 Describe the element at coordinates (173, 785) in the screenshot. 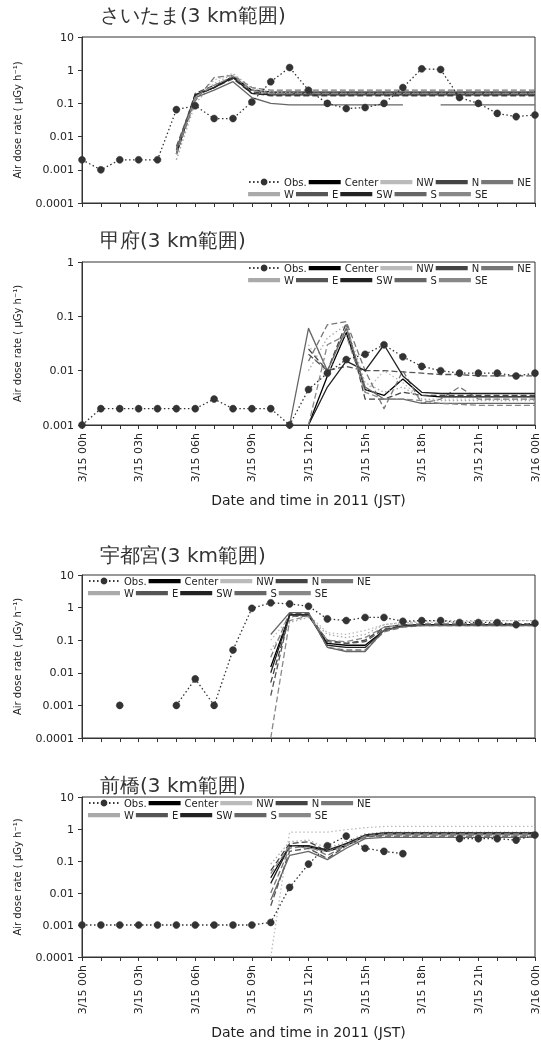

I see `chart-title: 前橋(3 km範囲)` at that location.